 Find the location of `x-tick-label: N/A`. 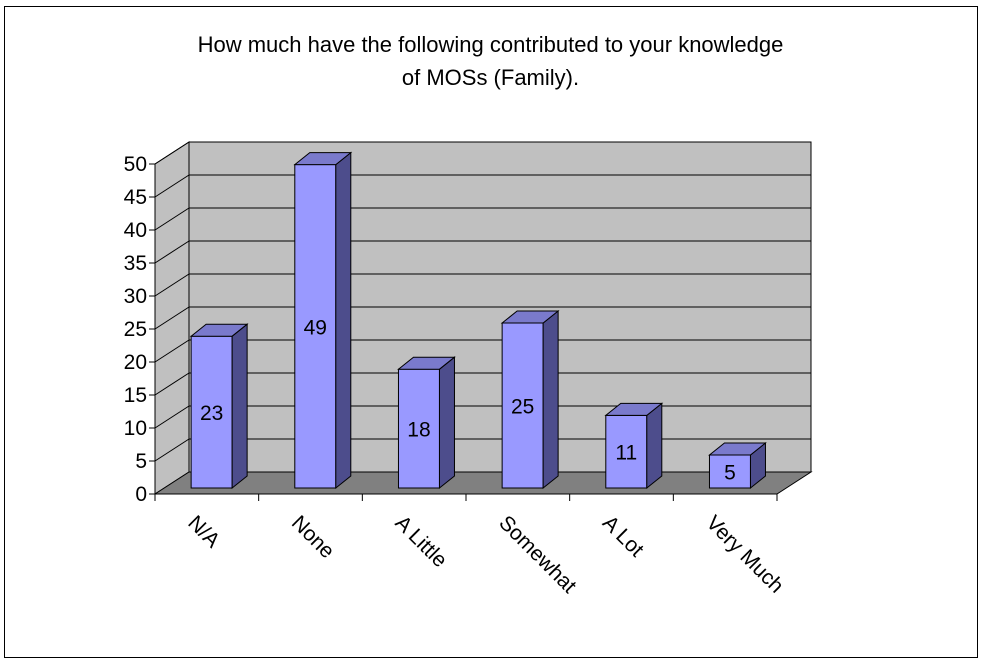

x-tick-label: N/A is located at coordinates (203, 531).